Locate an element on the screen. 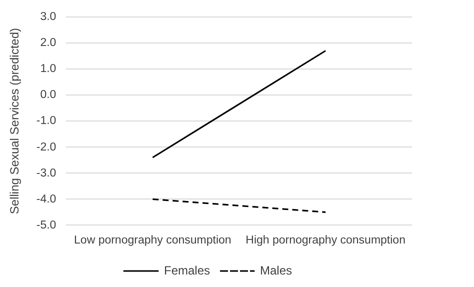  y-tick-label: -5.0 is located at coordinates (46, 225).